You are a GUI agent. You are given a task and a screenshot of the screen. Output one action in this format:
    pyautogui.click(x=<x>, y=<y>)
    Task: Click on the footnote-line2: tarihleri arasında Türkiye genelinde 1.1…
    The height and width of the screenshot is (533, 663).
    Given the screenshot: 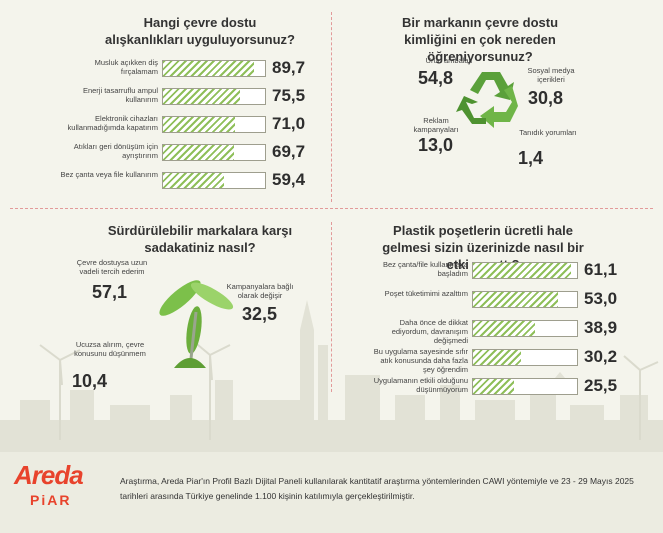 What is the action you would take?
    pyautogui.click(x=267, y=496)
    